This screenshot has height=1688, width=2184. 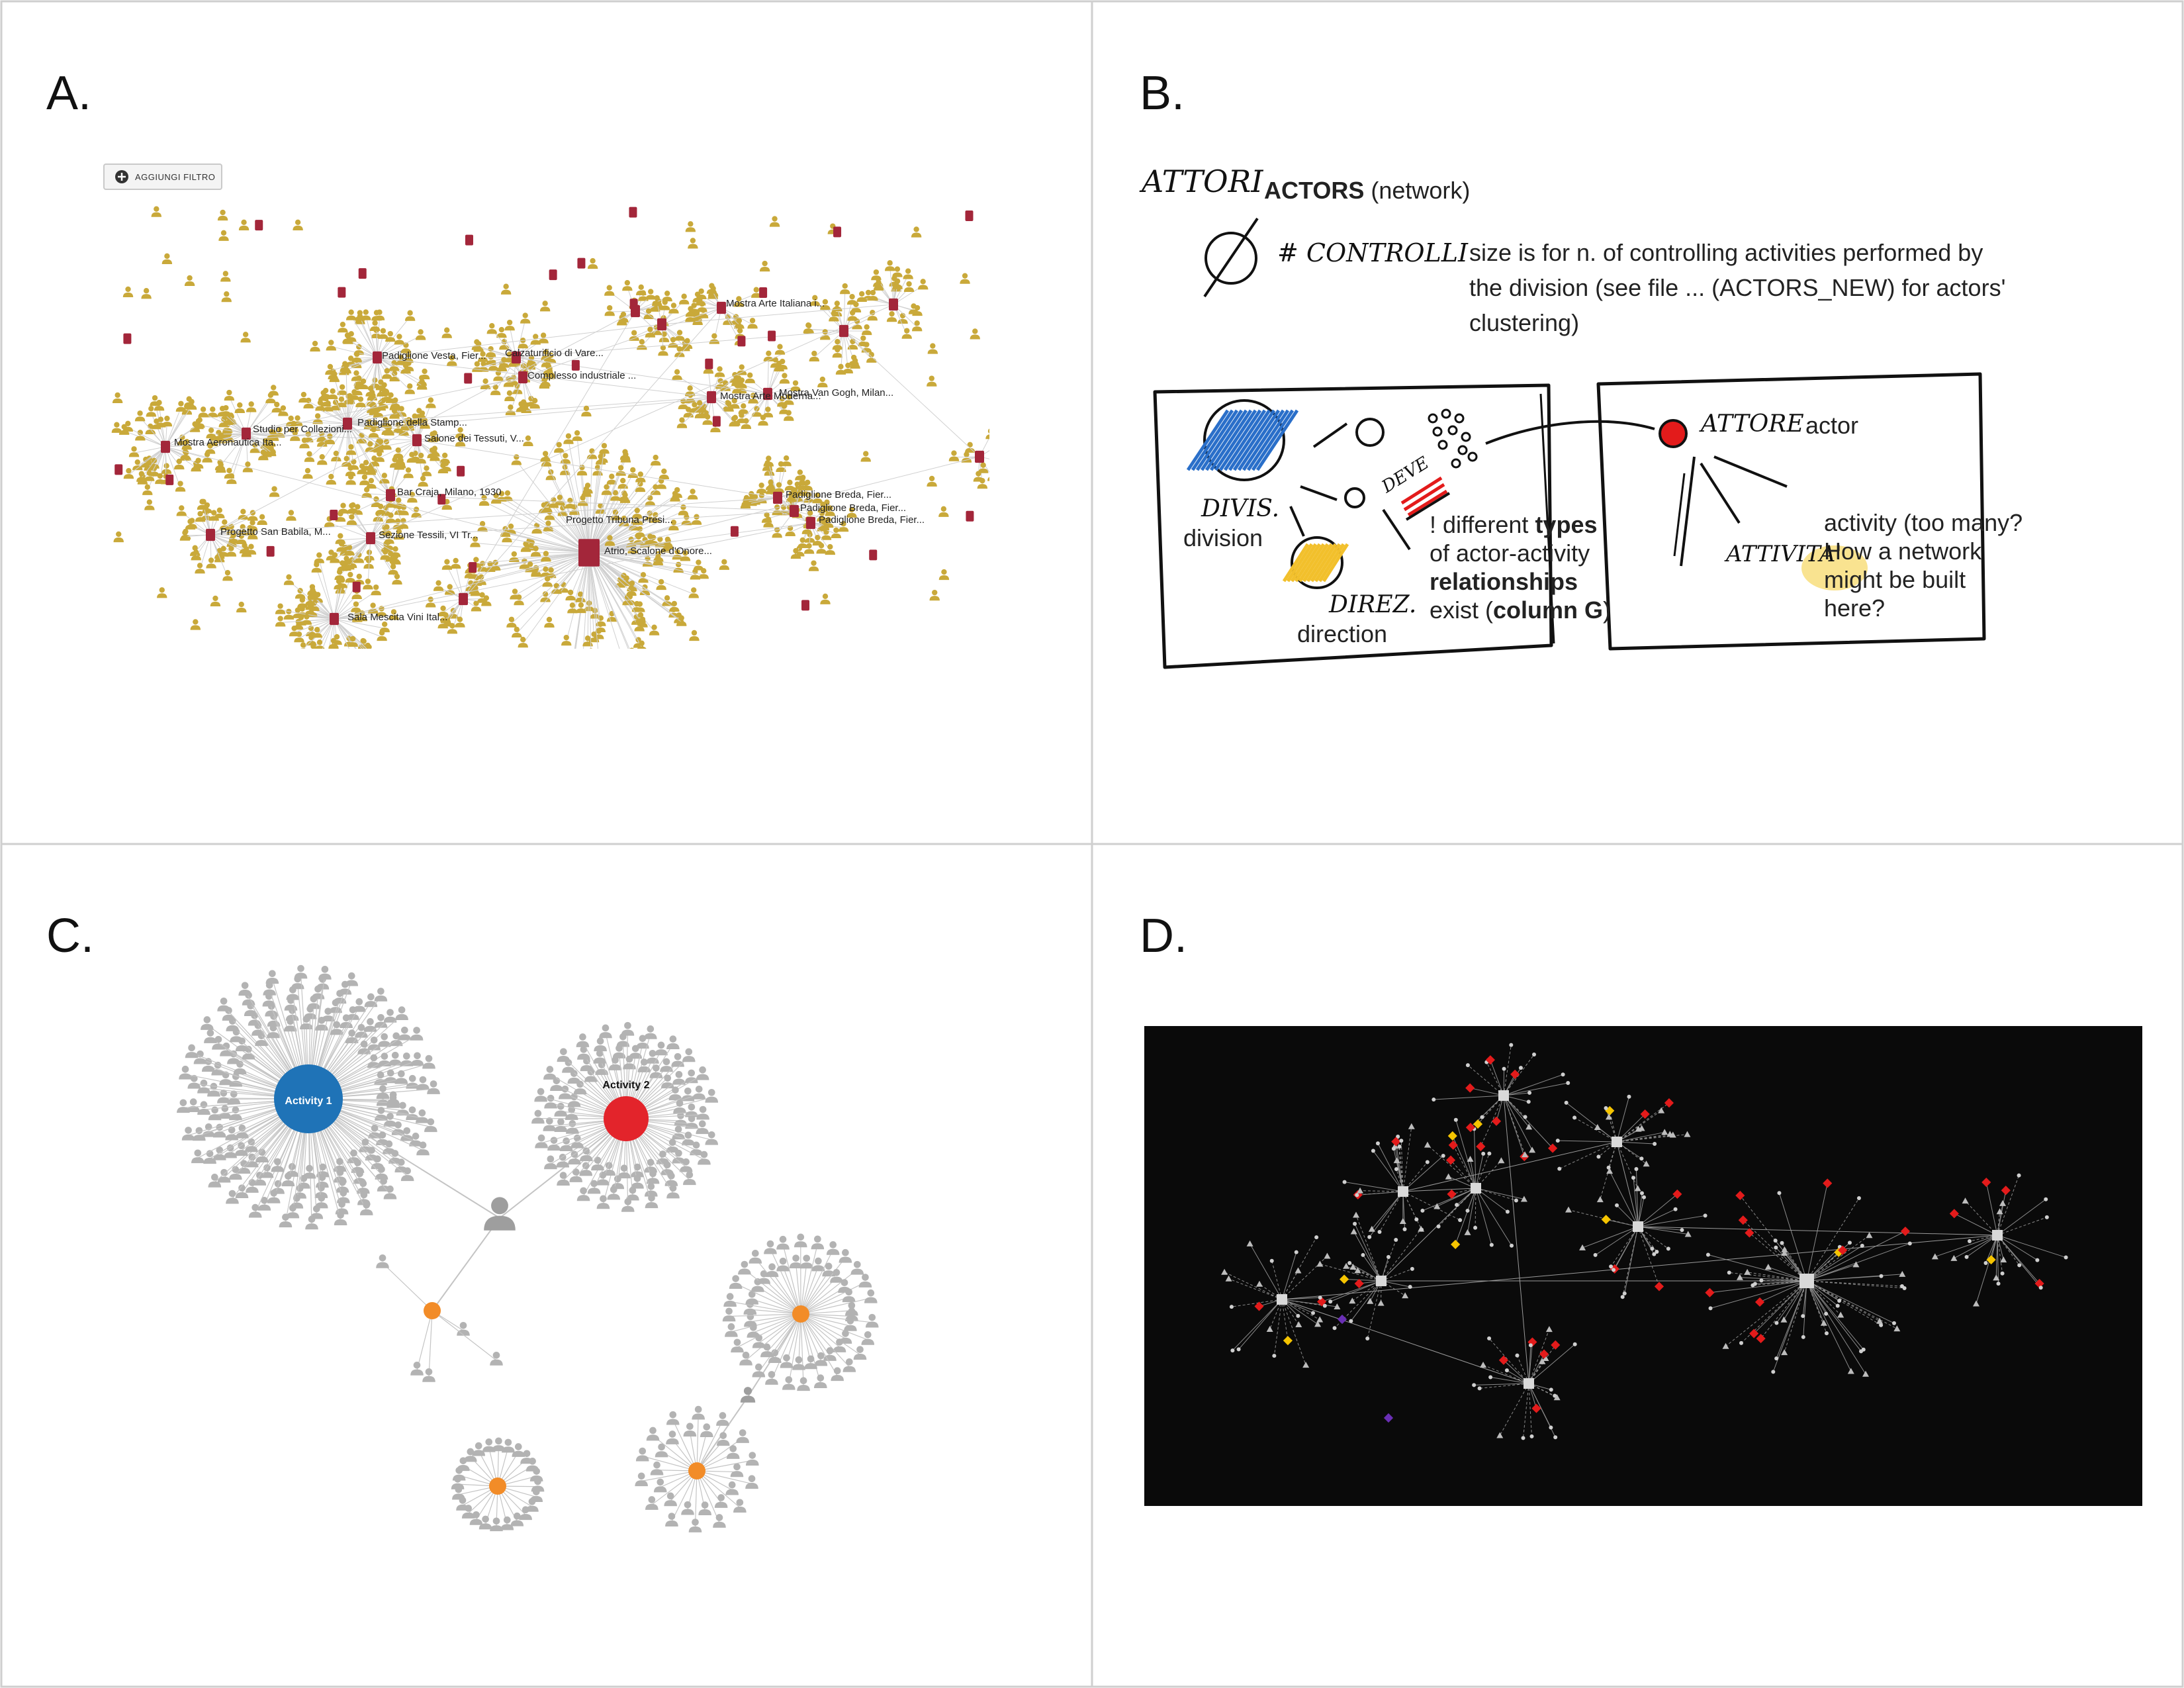 I want to click on actor-activity-network-a, so click(x=557, y=441).